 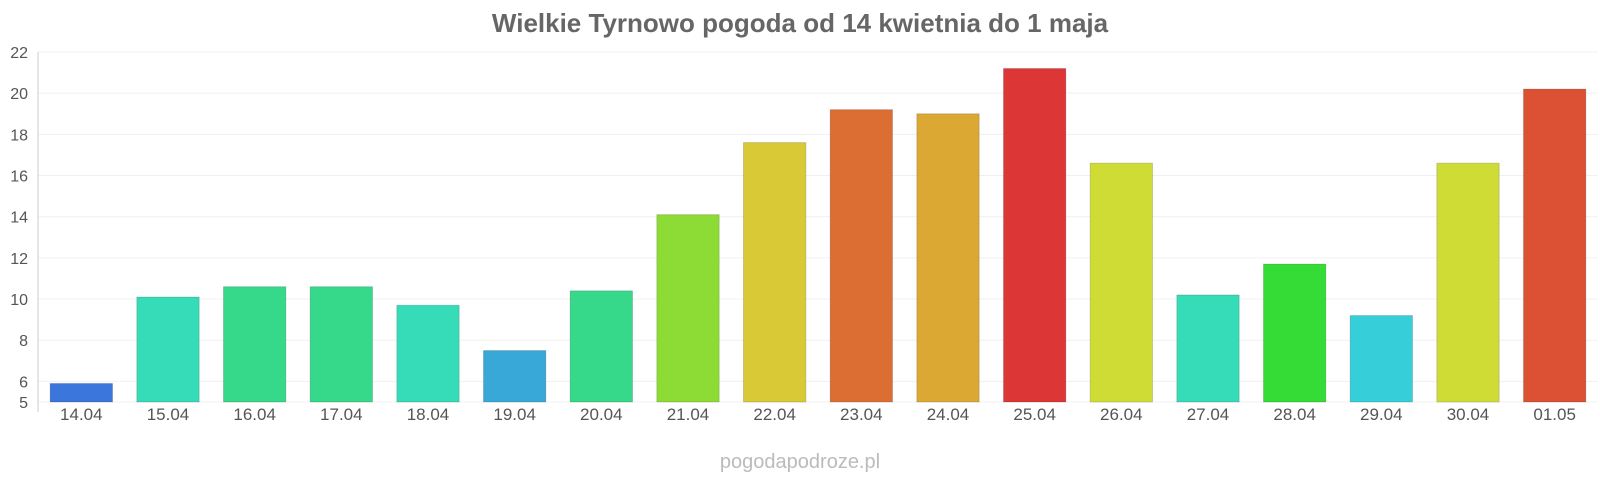 I want to click on bar-25.04, so click(x=1034, y=235).